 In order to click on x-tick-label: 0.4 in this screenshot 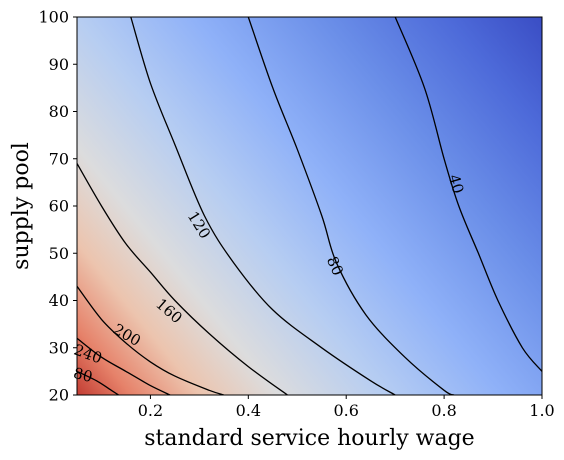, I will do `click(248, 410)`.